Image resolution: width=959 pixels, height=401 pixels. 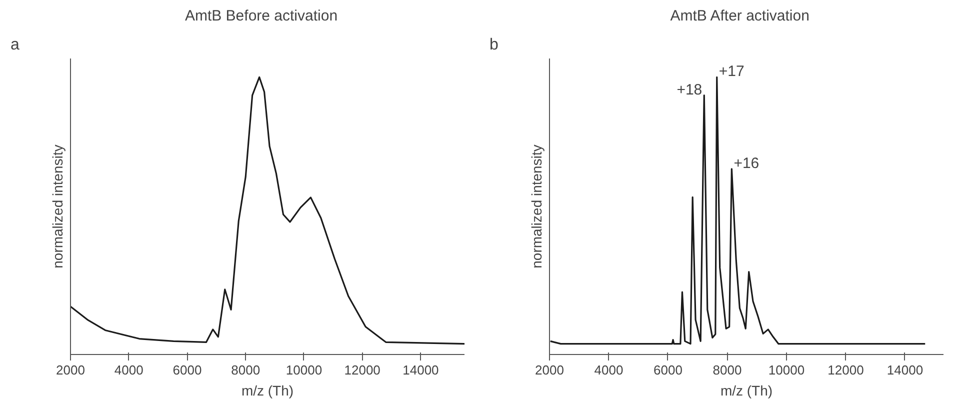 What do you see at coordinates (731, 71) in the screenshot?
I see `annotation: +17` at bounding box center [731, 71].